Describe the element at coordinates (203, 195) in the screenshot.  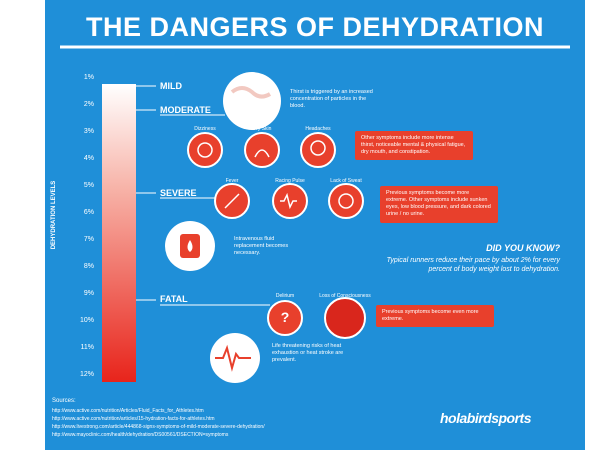
I see `stage-connectors` at that location.